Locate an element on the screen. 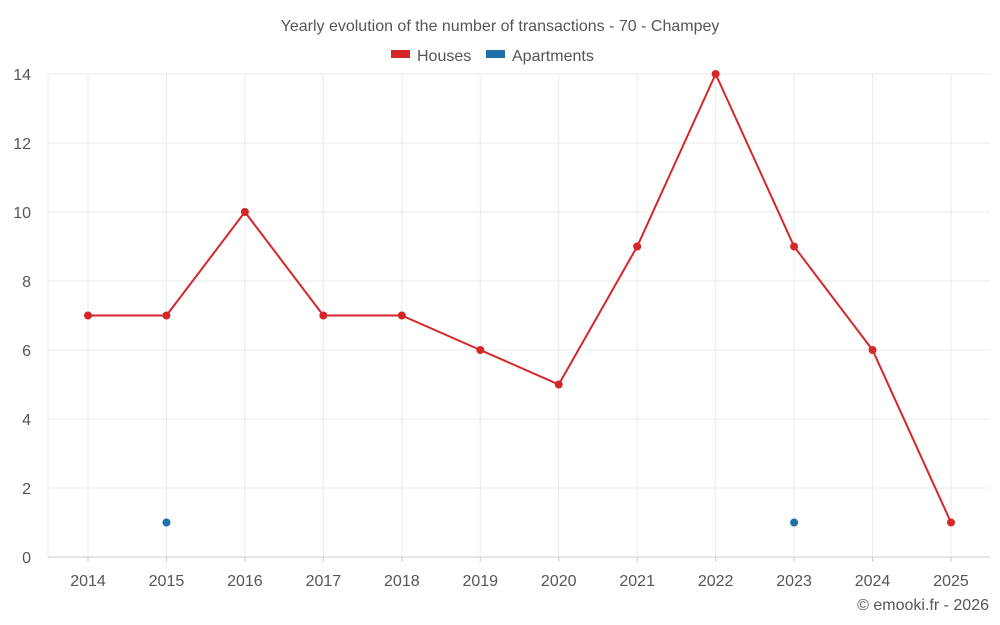  legend: Houses Apartments is located at coordinates (492, 56).